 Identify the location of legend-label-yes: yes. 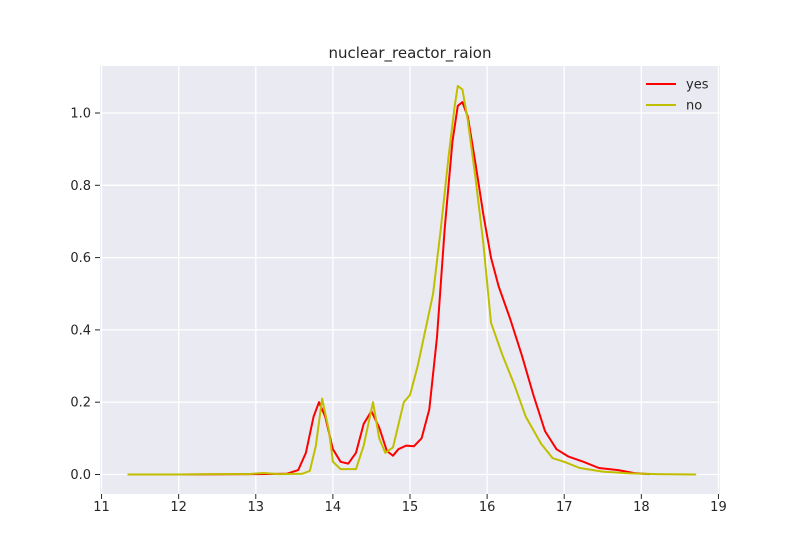
(697, 85).